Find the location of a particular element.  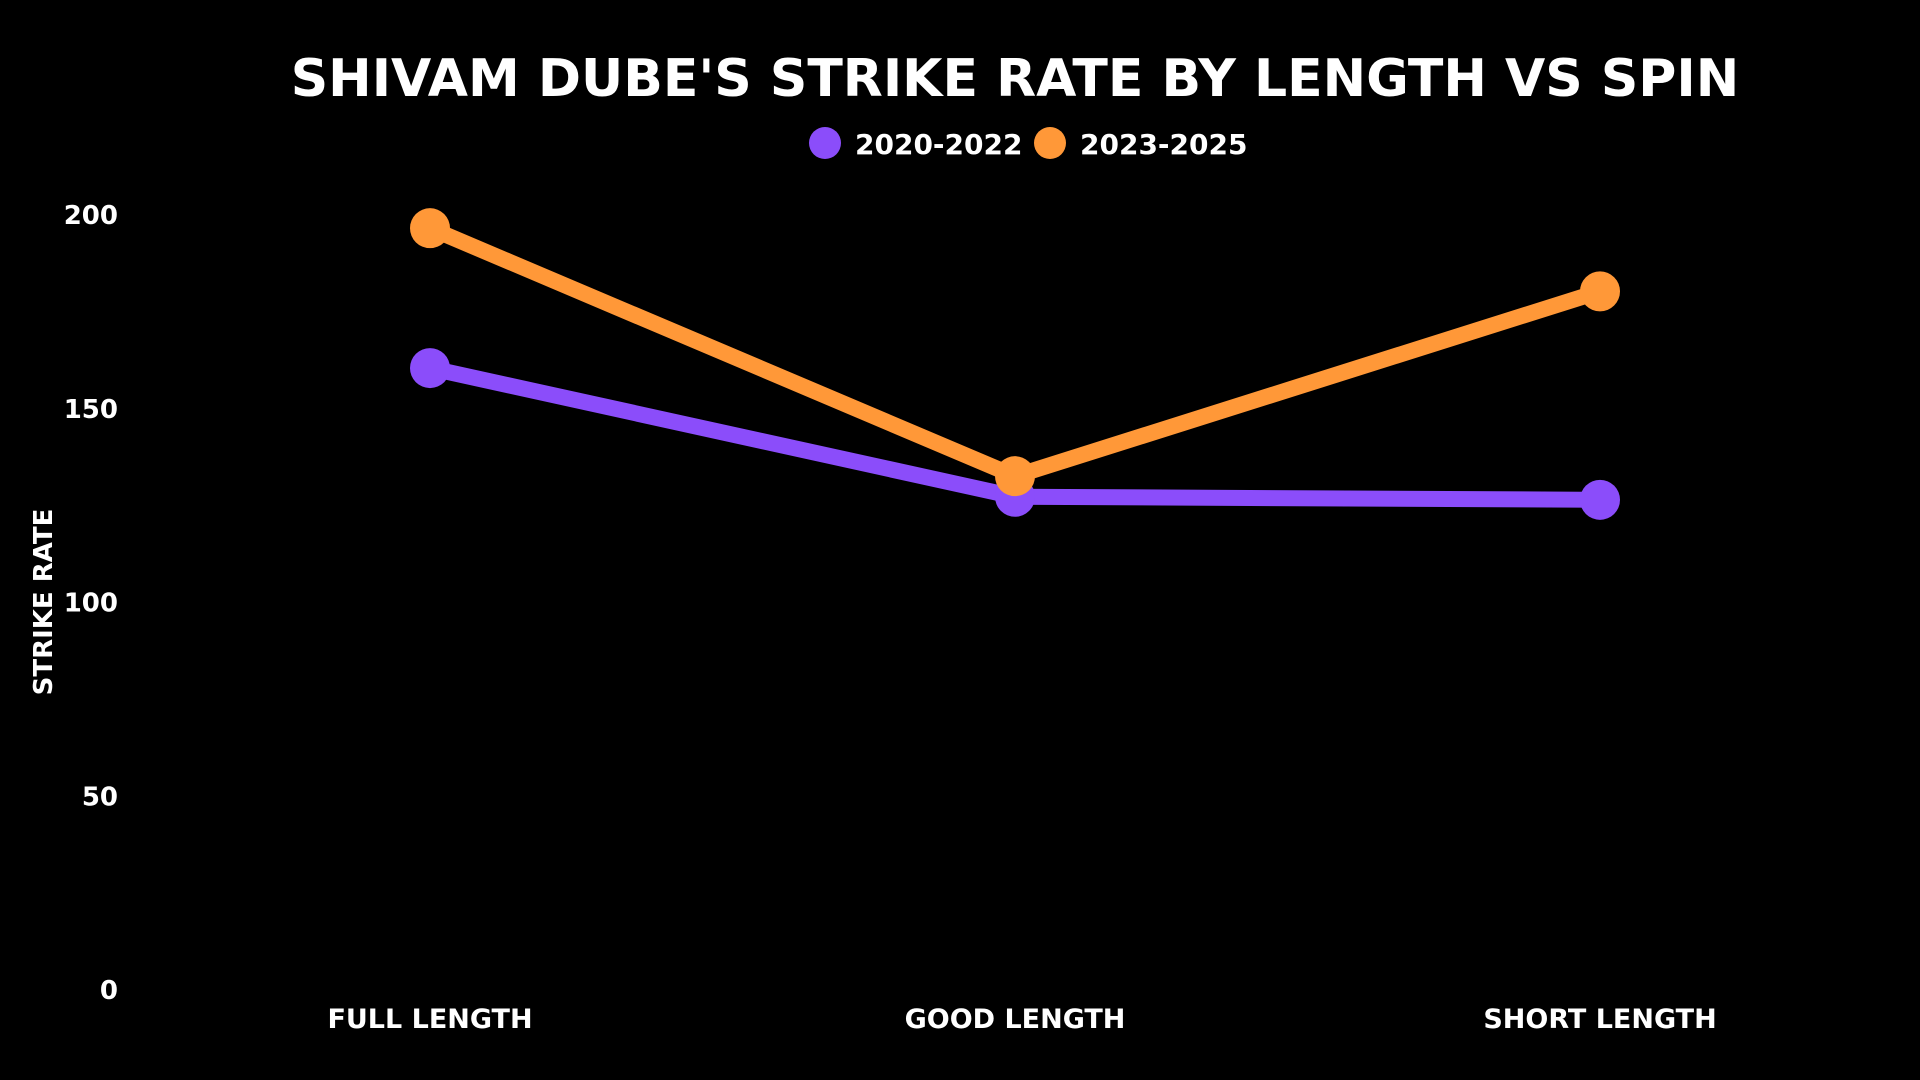

y-tick-label: 0 is located at coordinates (109, 991).